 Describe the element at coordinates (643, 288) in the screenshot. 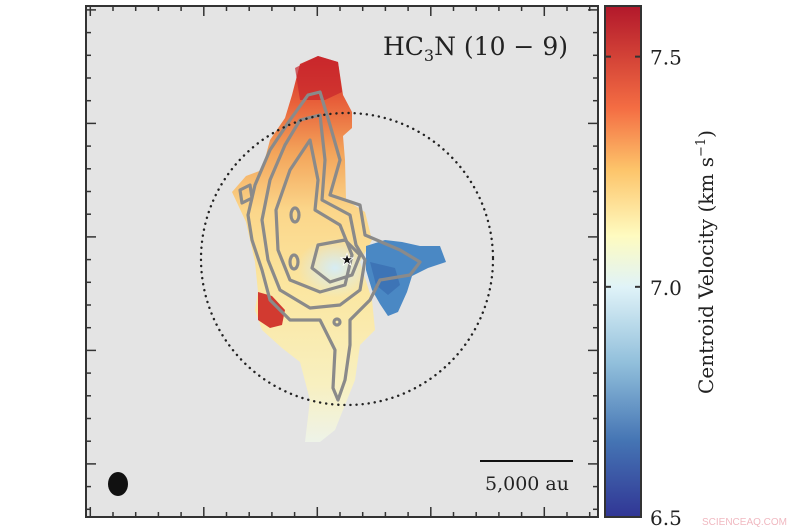

I see `colorbar-ticks: 6.5 7.0 7.5` at that location.